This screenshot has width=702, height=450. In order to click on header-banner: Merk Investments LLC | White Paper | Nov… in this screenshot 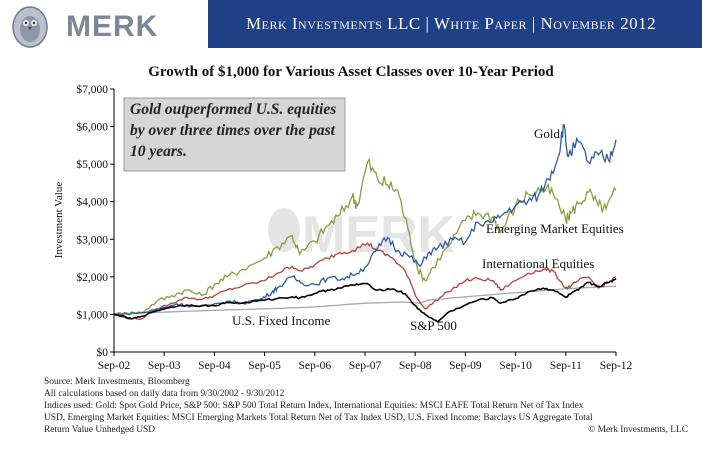, I will do `click(455, 24)`.